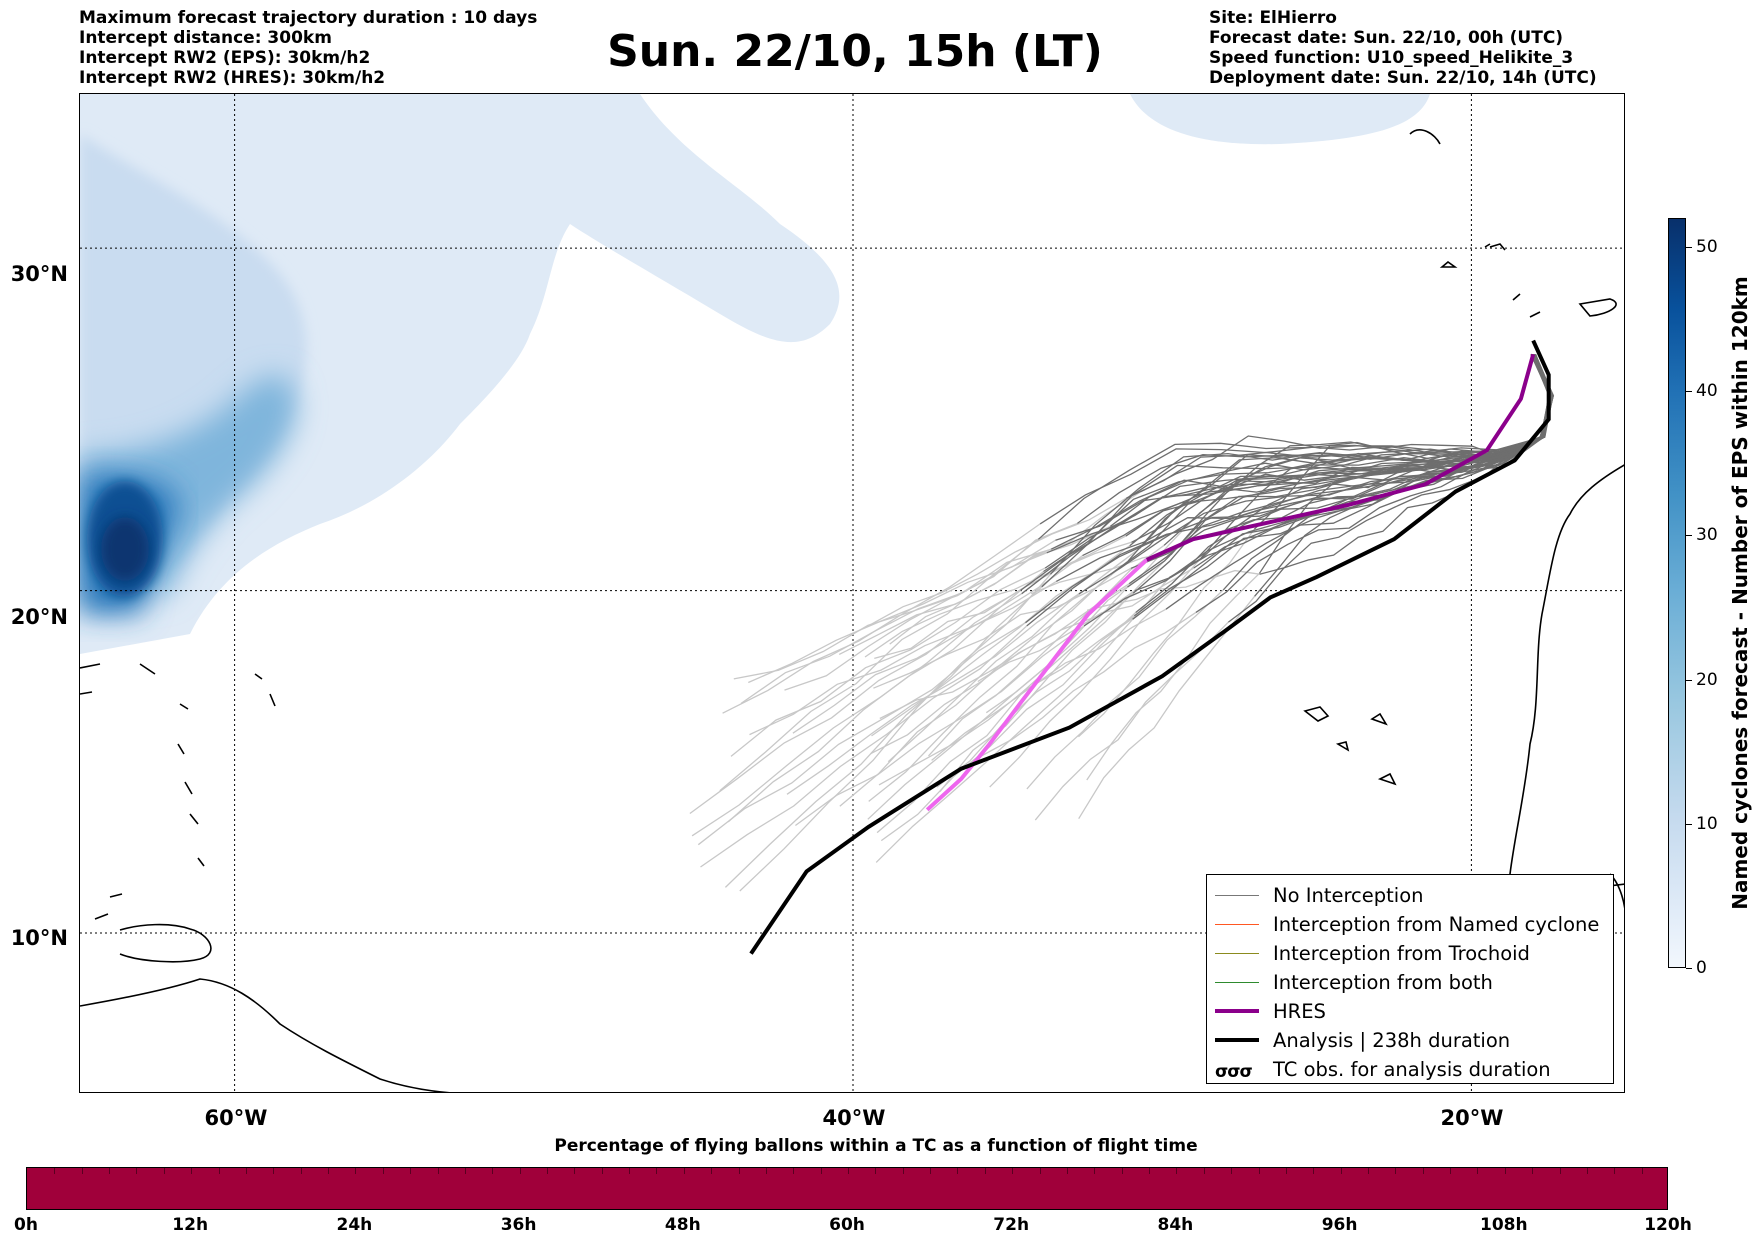 This screenshot has width=1752, height=1241. I want to click on coast-puerto-rico, so click(118, 679).